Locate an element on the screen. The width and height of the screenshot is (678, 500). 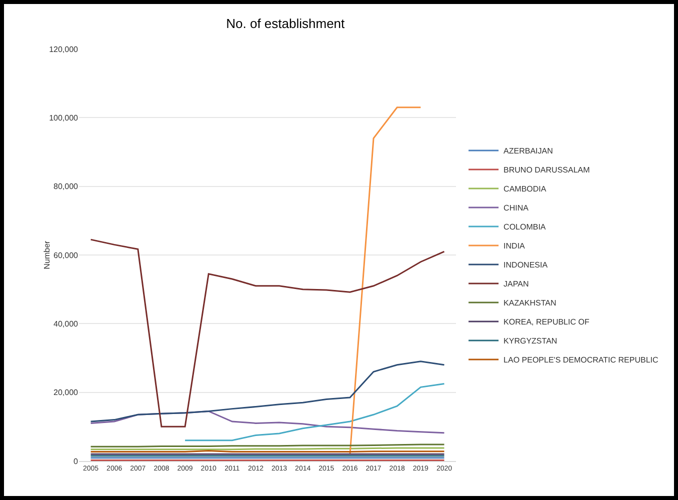
y-tick-label: 40,000 is located at coordinates (66, 323).